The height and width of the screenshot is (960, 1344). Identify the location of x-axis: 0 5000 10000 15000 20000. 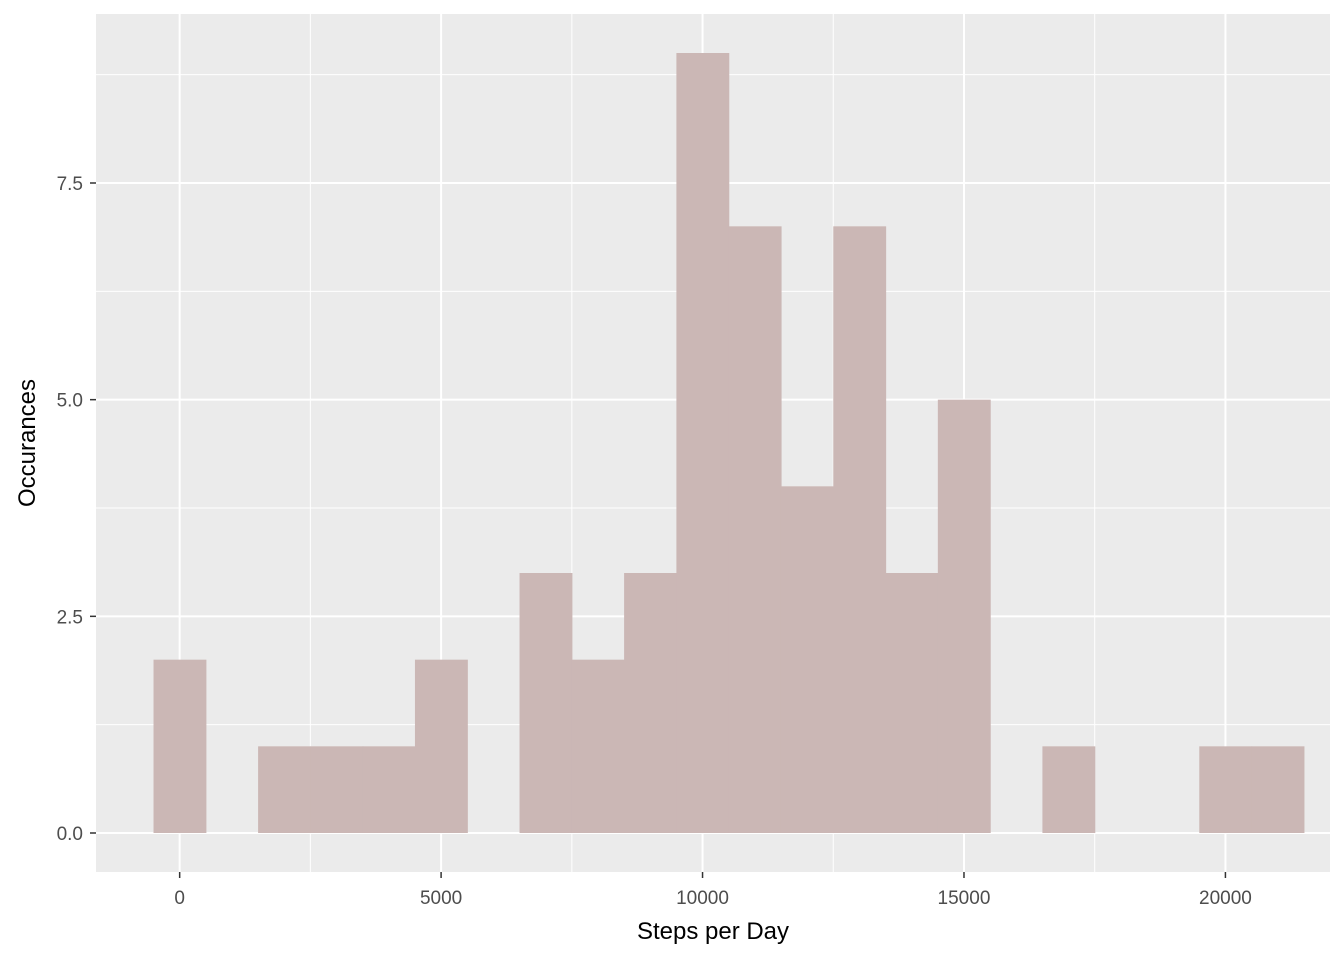
(713, 890).